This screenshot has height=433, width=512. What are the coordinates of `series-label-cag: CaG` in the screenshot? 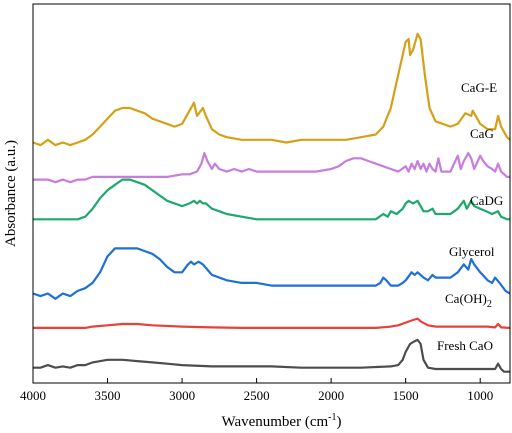 It's located at (482, 133).